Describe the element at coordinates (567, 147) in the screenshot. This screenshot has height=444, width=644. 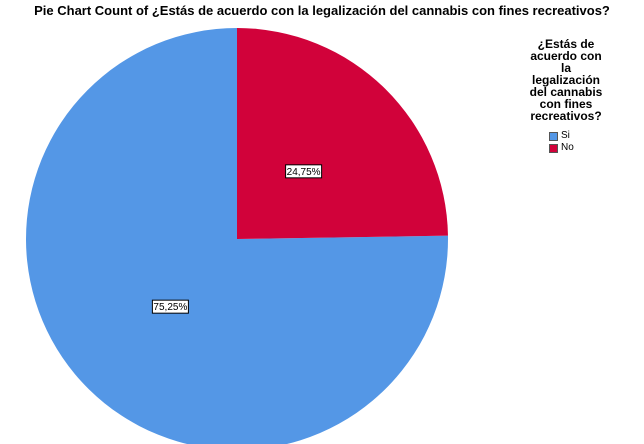
I see `legend-label: No` at that location.